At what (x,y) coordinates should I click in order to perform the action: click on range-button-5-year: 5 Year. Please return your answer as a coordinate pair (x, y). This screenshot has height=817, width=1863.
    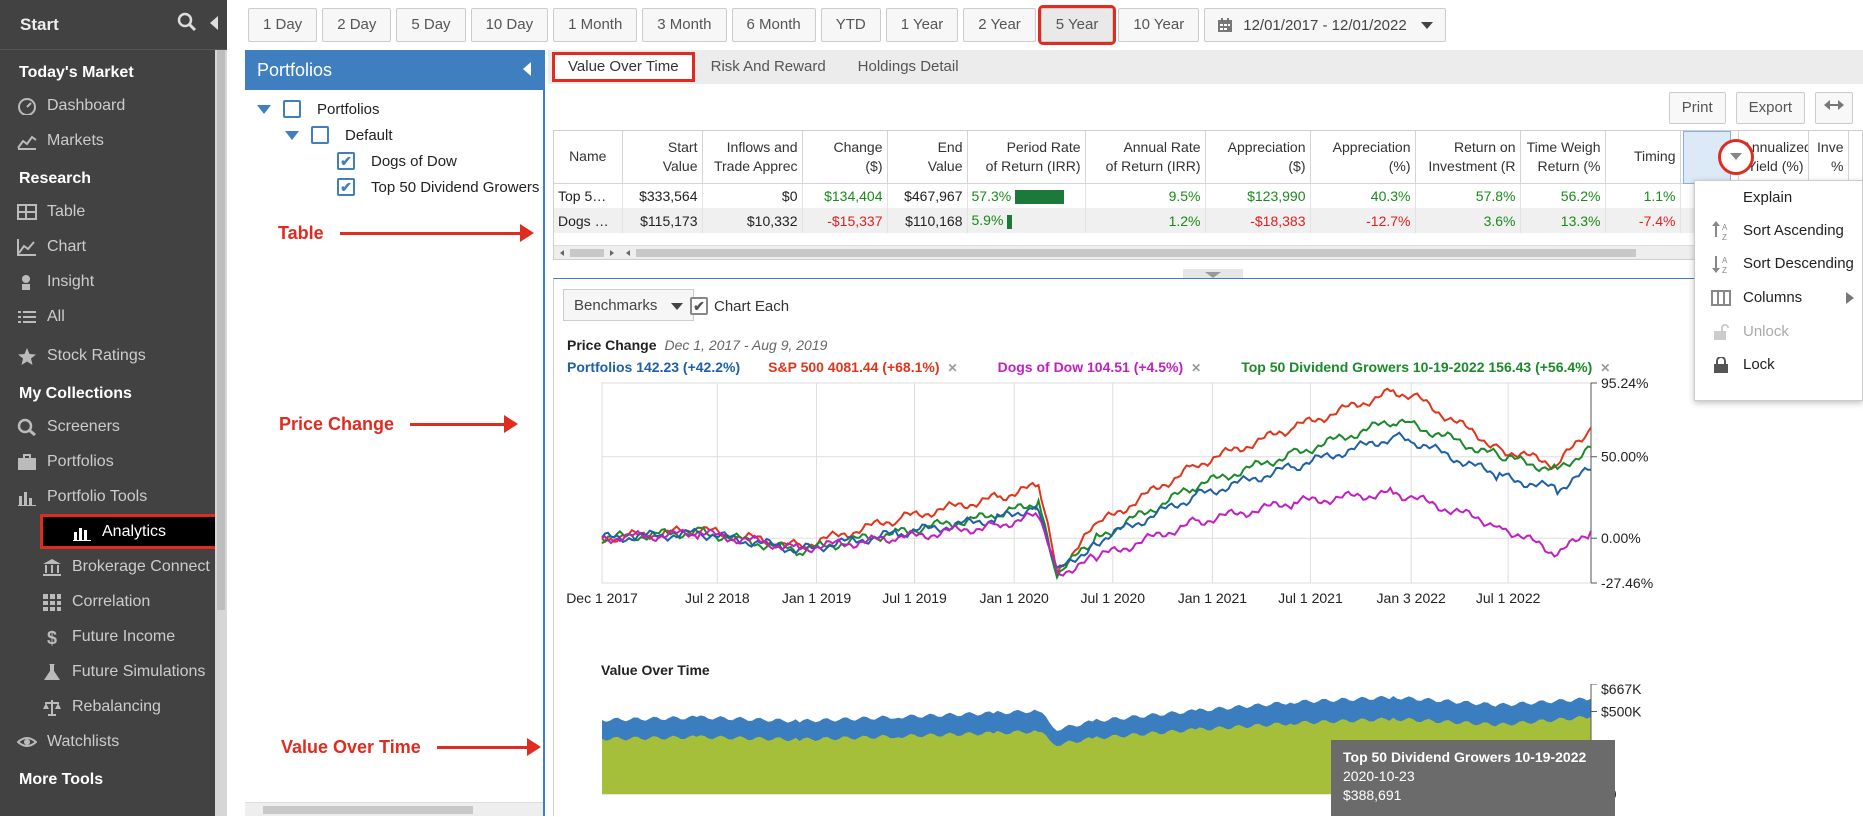
    Looking at the image, I should click on (1077, 25).